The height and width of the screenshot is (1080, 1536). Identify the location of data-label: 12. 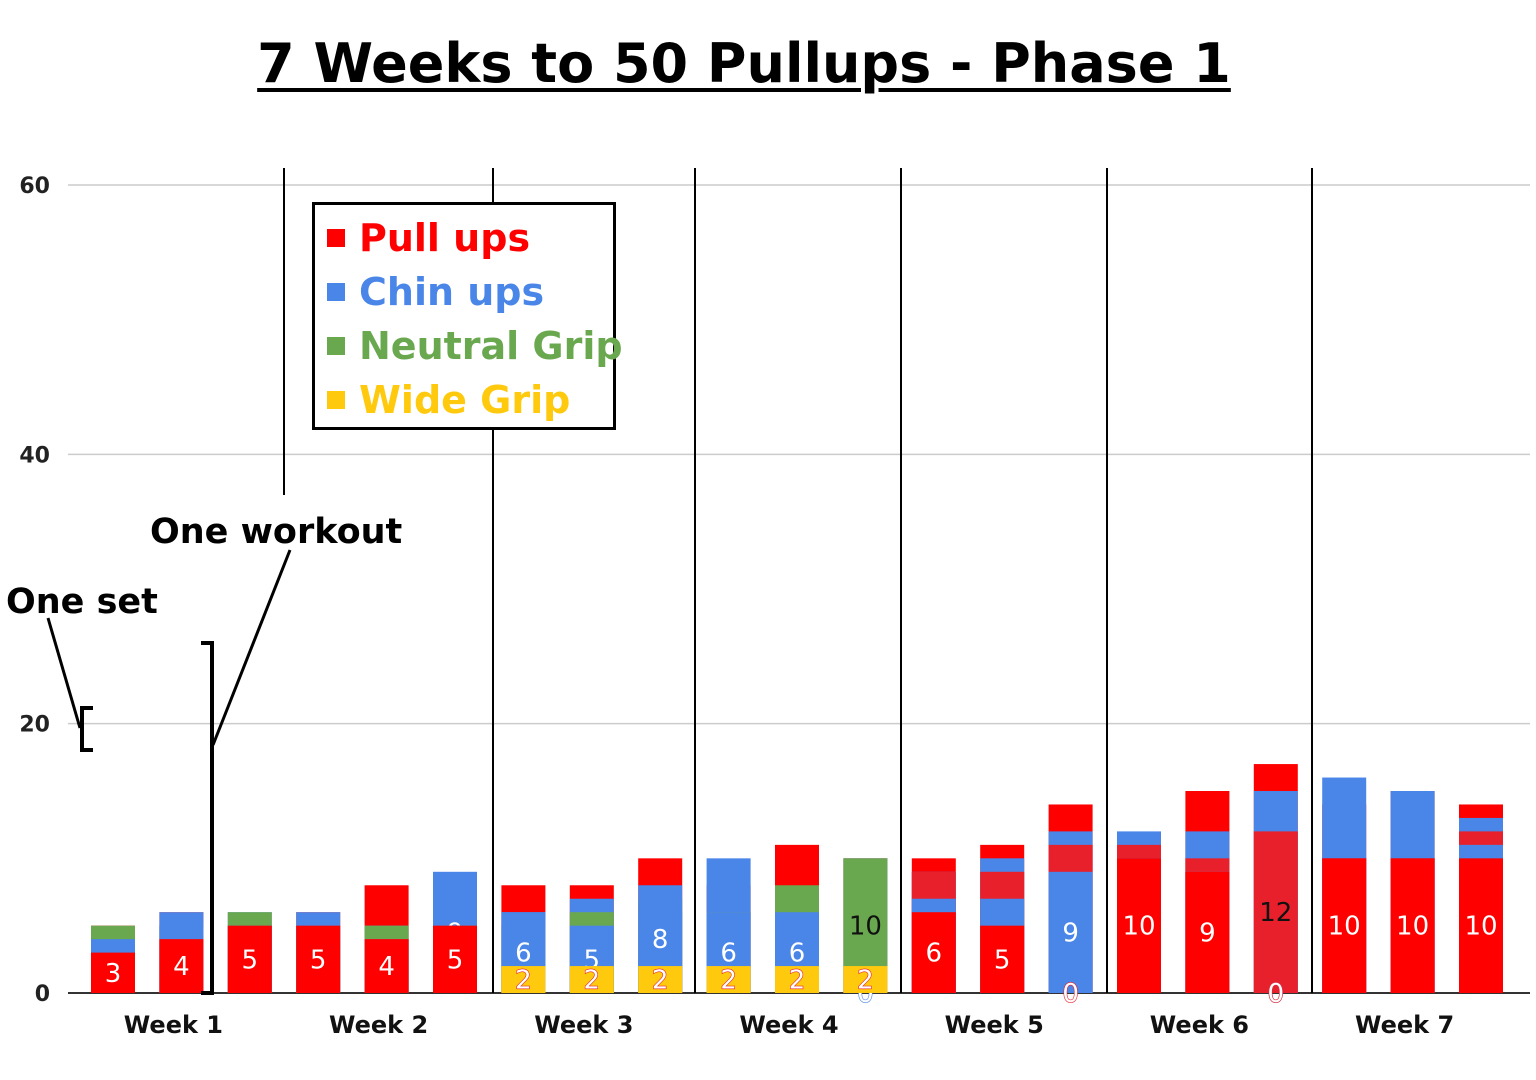
(1275, 913).